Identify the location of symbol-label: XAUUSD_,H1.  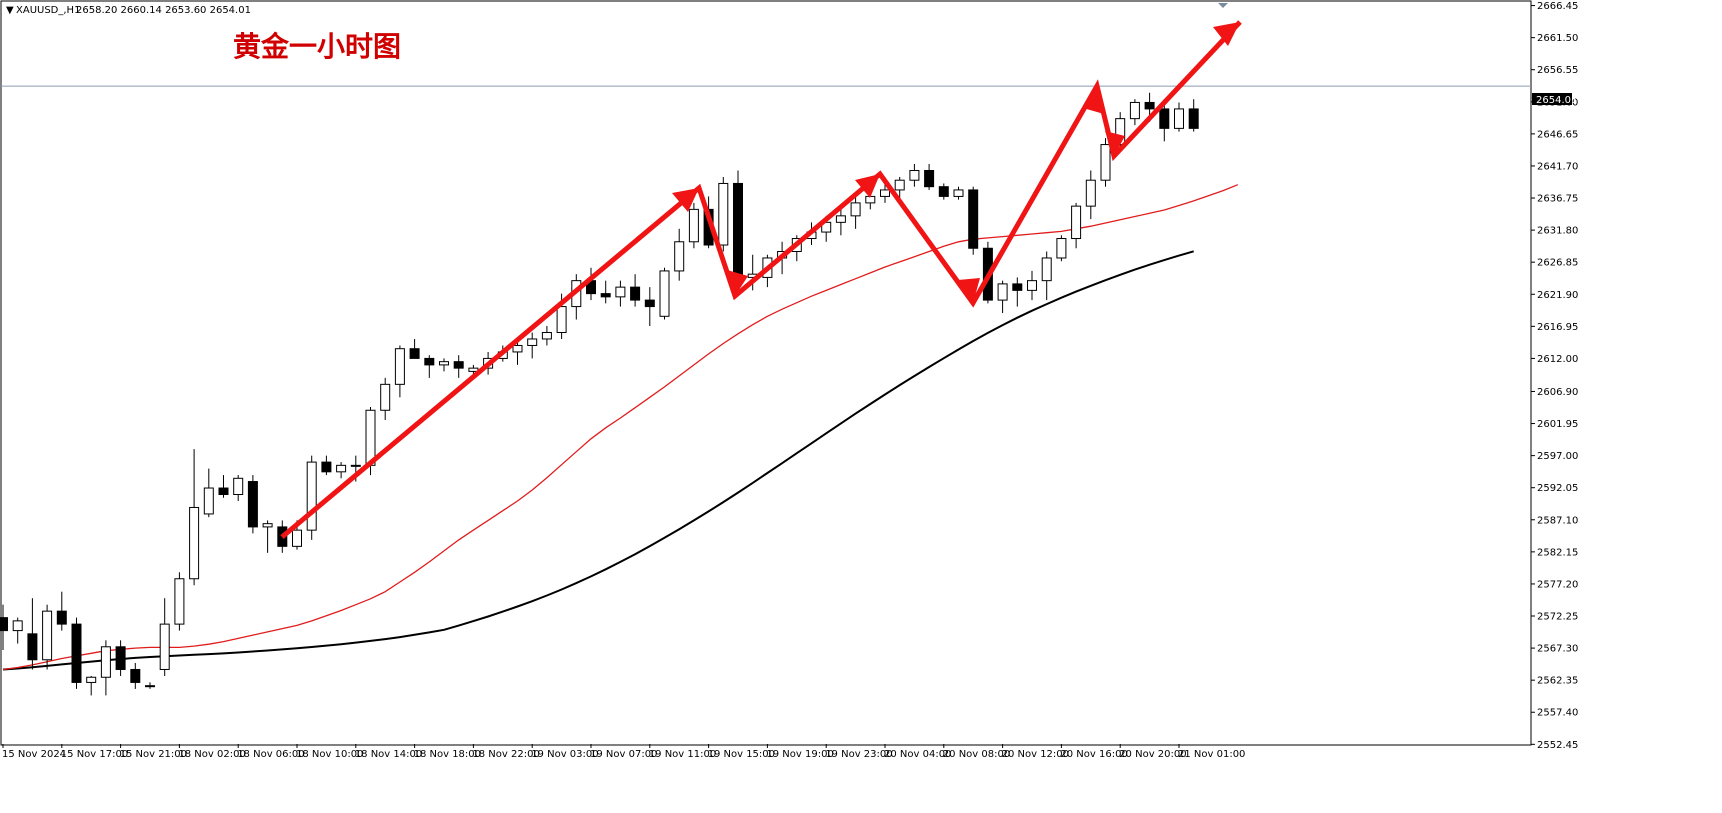
(48, 10).